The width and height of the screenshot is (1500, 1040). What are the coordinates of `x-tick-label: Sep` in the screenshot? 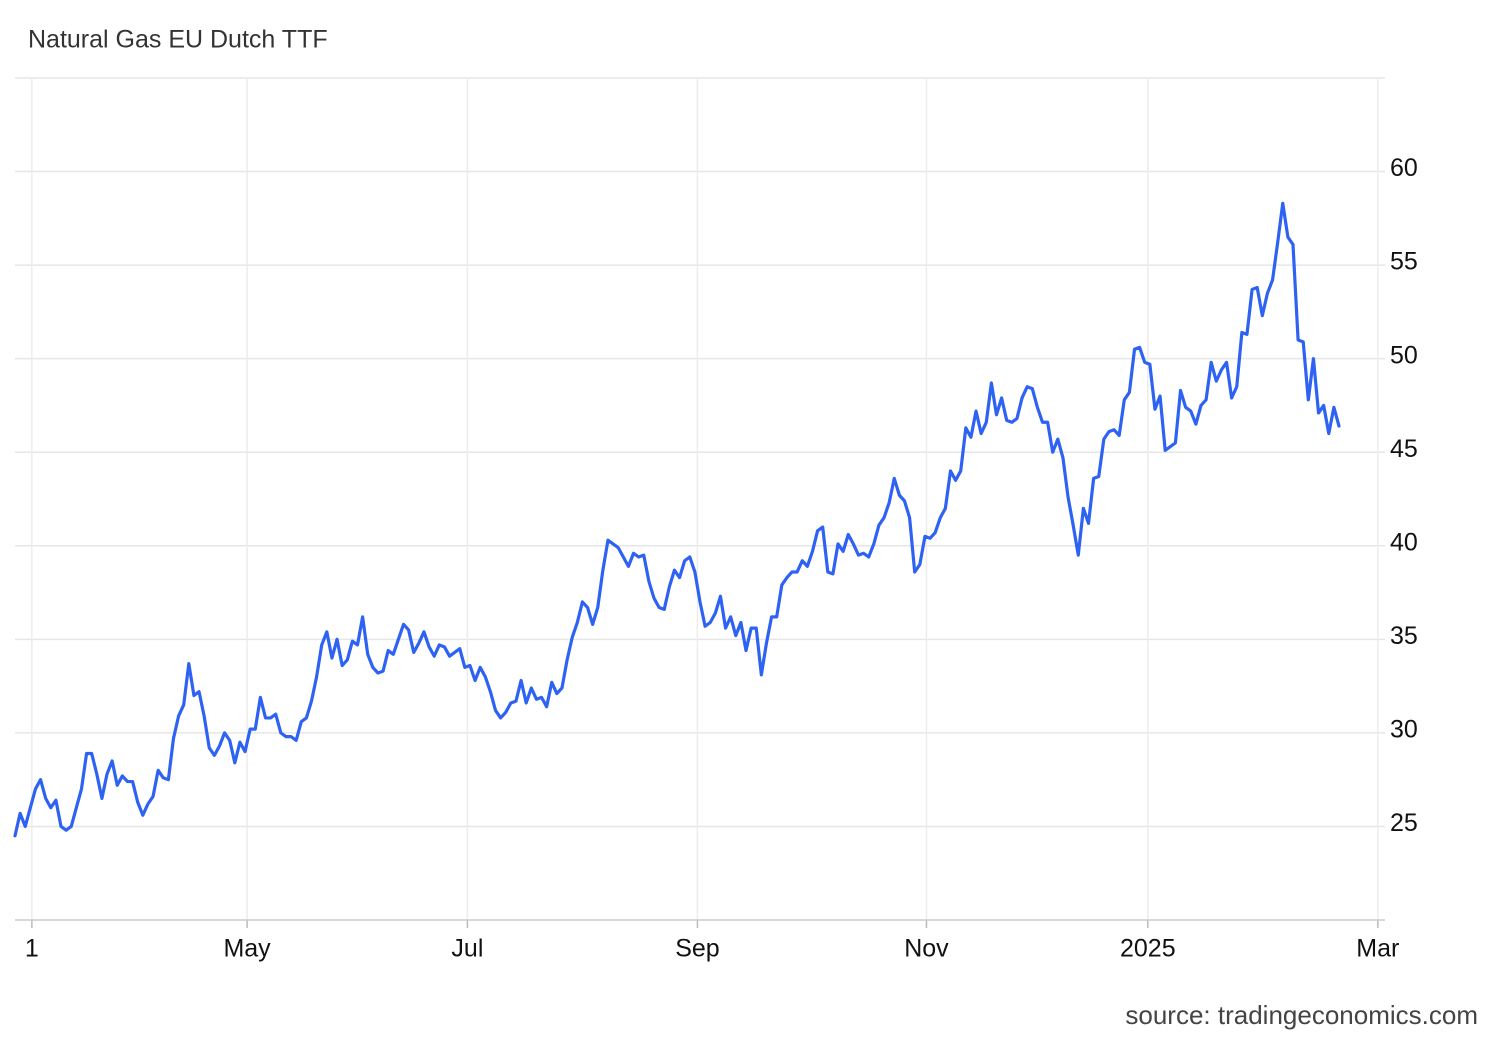 It's located at (697, 949).